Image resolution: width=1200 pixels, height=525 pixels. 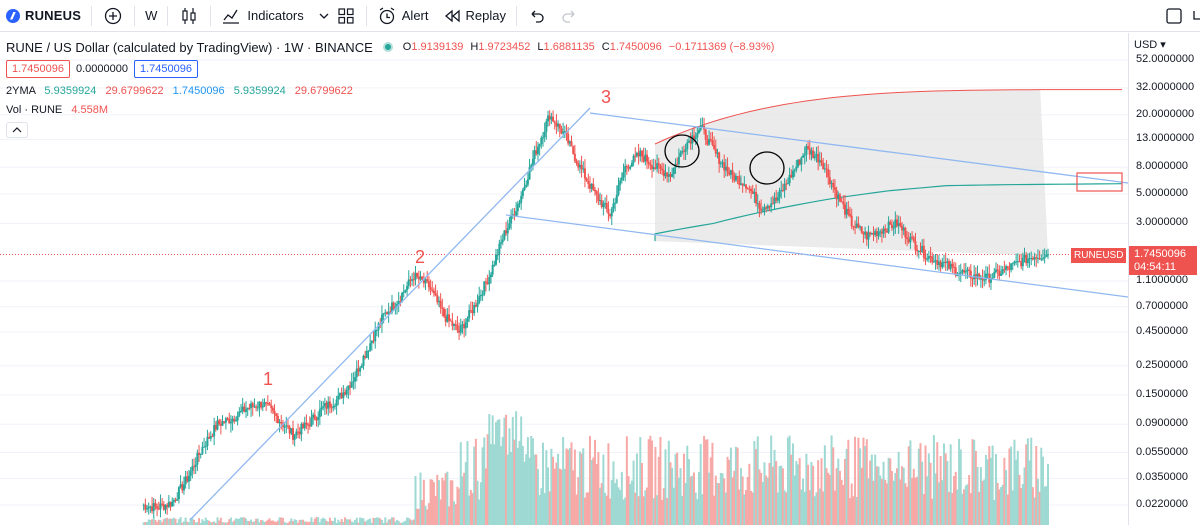 I want to click on chevron-up-icon, so click(x=17, y=130).